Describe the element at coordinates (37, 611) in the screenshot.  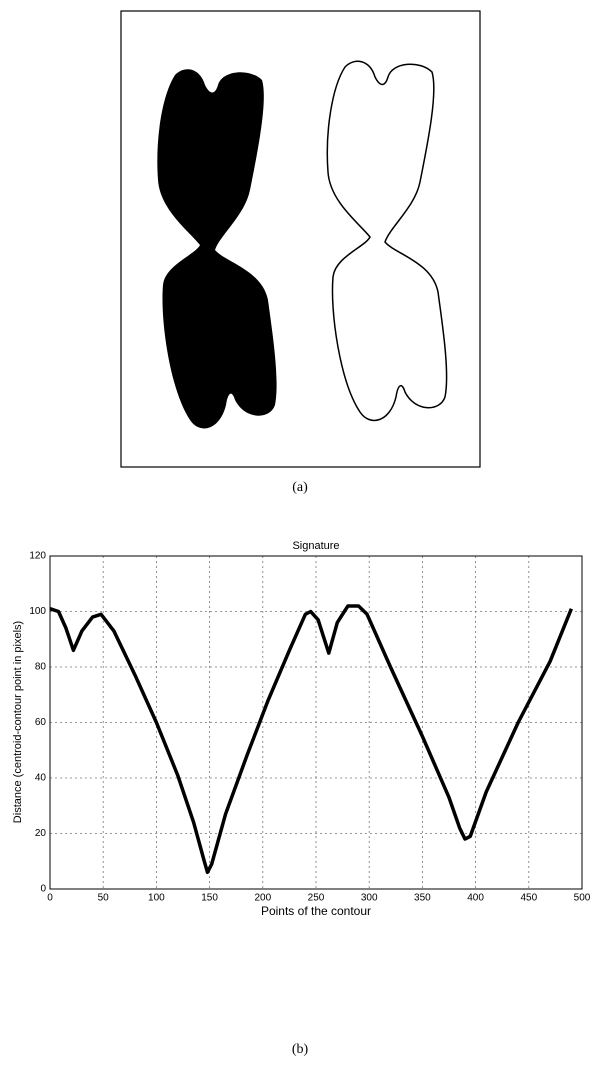
I see `y-tick-label: 100` at that location.